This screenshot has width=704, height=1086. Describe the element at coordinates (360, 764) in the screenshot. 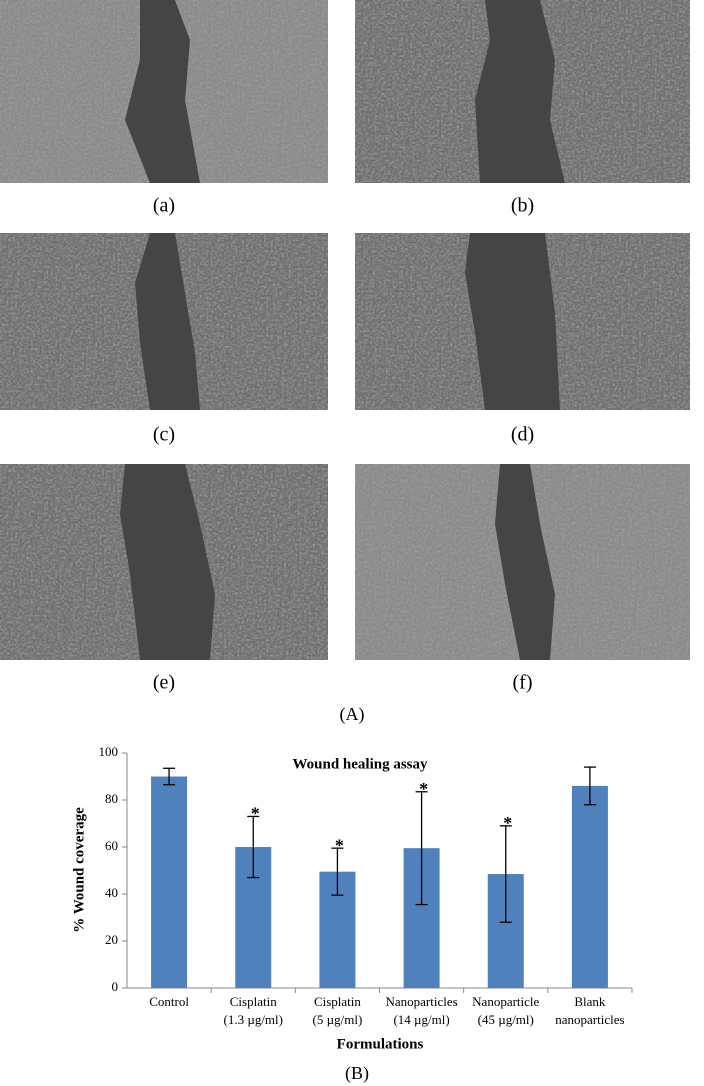

I see `chart-title: Wound healing assay` at that location.